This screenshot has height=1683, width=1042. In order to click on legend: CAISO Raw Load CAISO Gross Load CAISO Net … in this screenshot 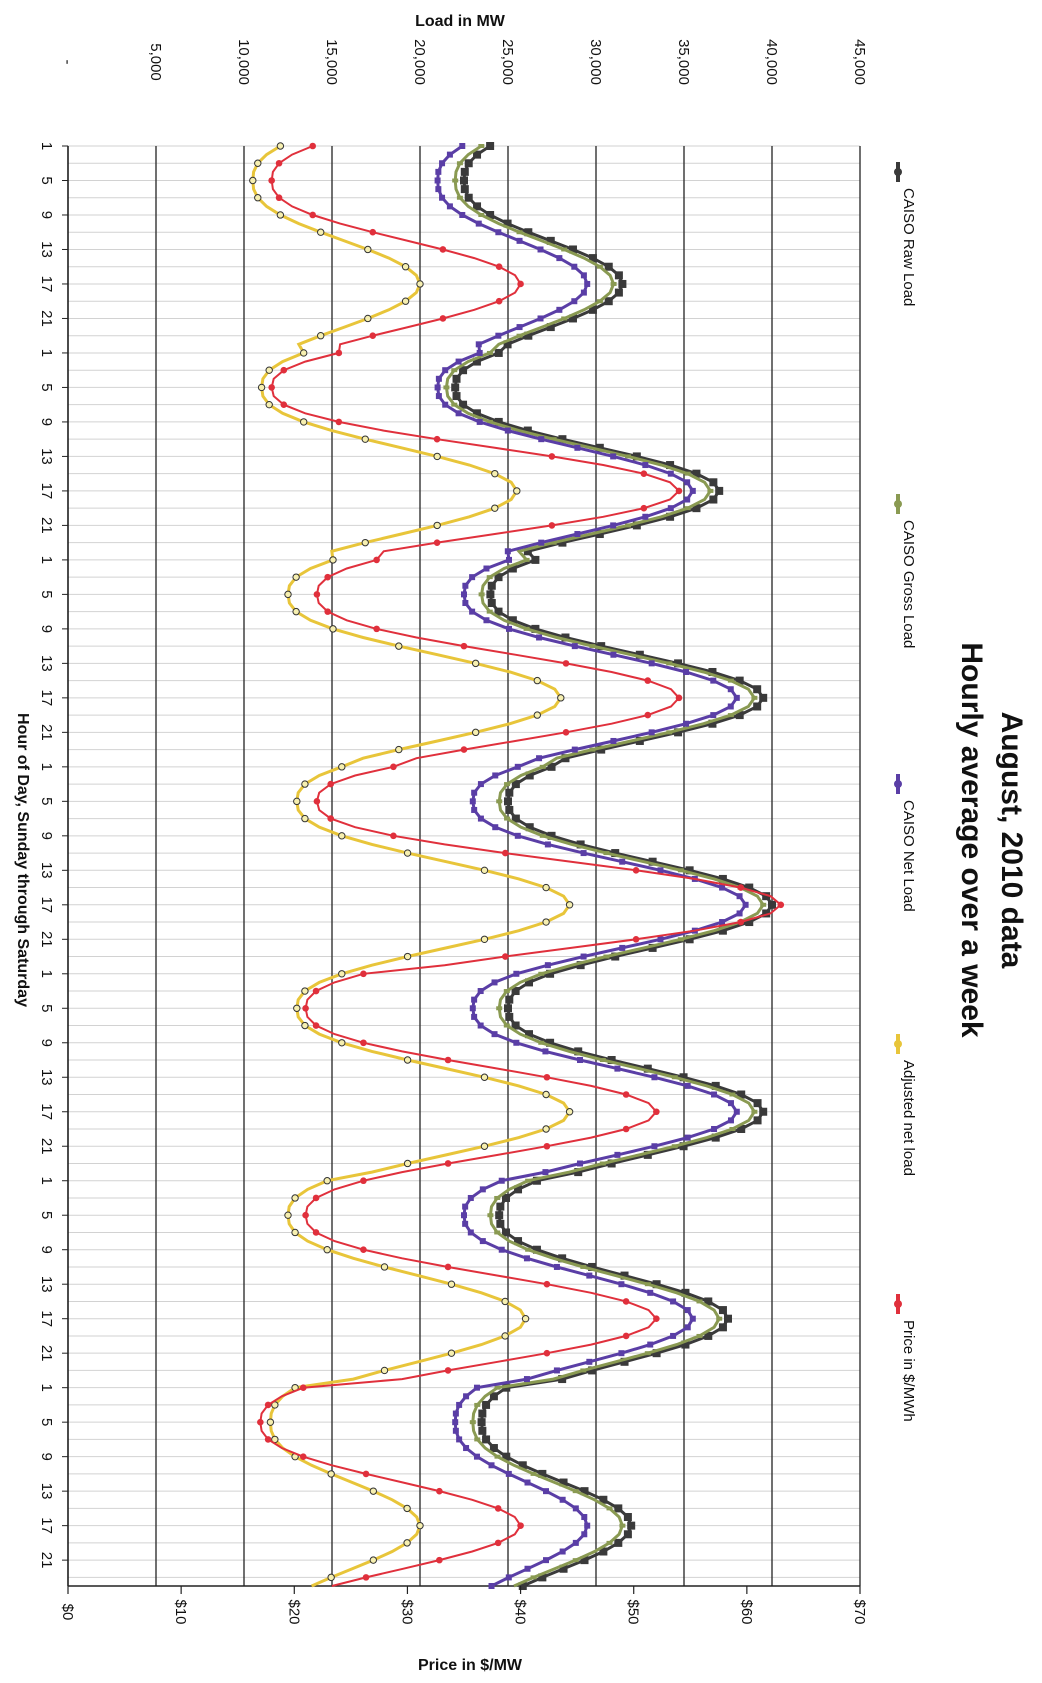, I will do `click(905, 792)`.